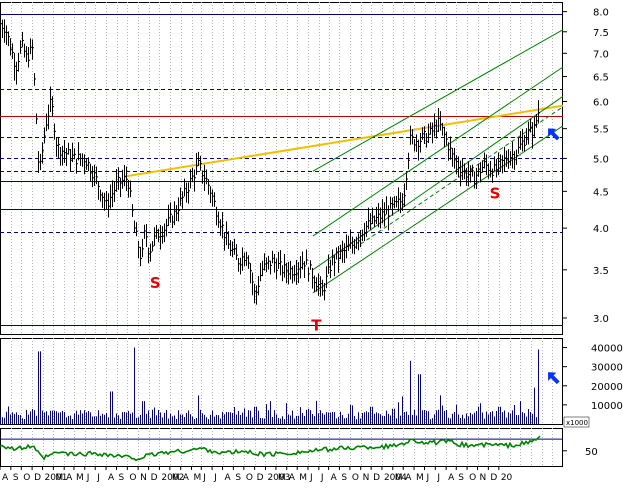 The height and width of the screenshot is (489, 623). Describe the element at coordinates (607, 349) in the screenshot. I see `volume-tick-label: 40000` at that location.